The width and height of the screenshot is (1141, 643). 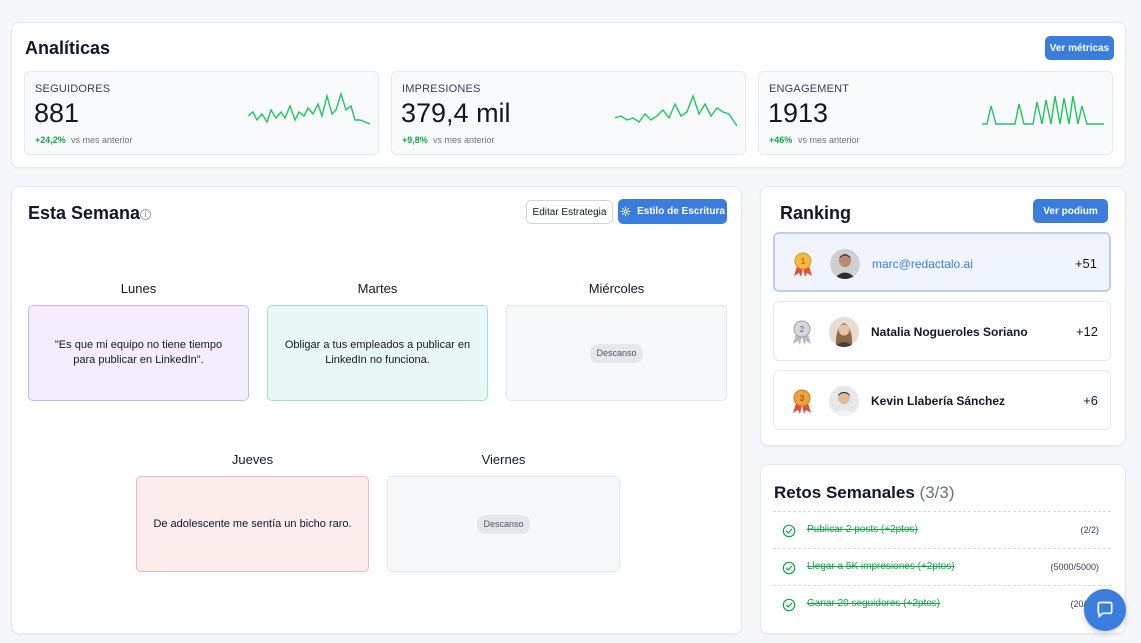 What do you see at coordinates (503, 459) in the screenshot?
I see `day-label-friday: Viernes` at bounding box center [503, 459].